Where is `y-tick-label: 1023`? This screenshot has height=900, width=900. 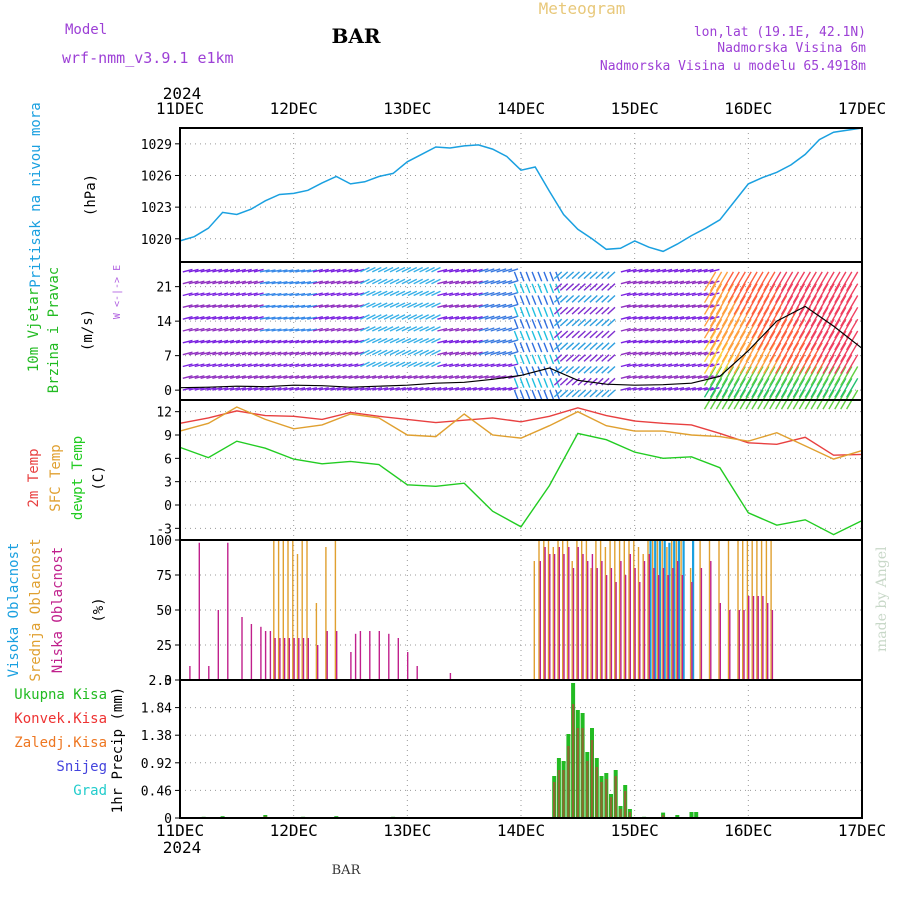
y-tick-label: 1023 is located at coordinates (156, 208).